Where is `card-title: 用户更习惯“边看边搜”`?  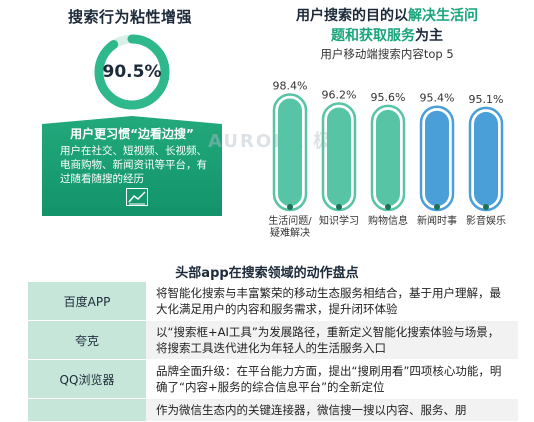 card-title: 用户更习惯“边看边搜” is located at coordinates (132, 134).